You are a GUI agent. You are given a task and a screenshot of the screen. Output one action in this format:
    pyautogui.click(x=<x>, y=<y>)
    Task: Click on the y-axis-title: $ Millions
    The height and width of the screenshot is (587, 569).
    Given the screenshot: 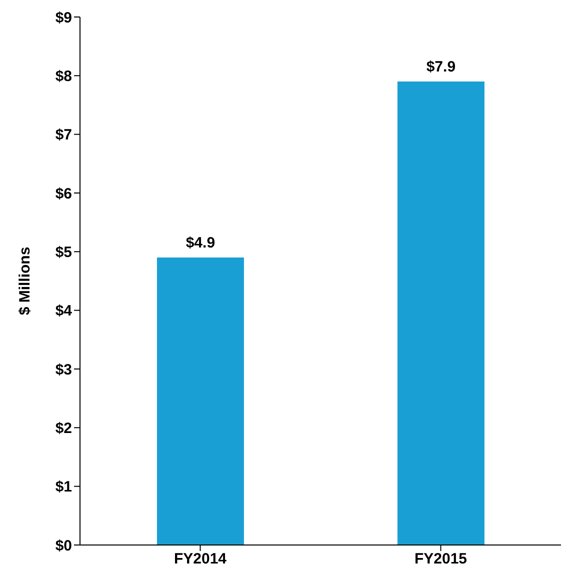 What is the action you would take?
    pyautogui.click(x=25, y=281)
    